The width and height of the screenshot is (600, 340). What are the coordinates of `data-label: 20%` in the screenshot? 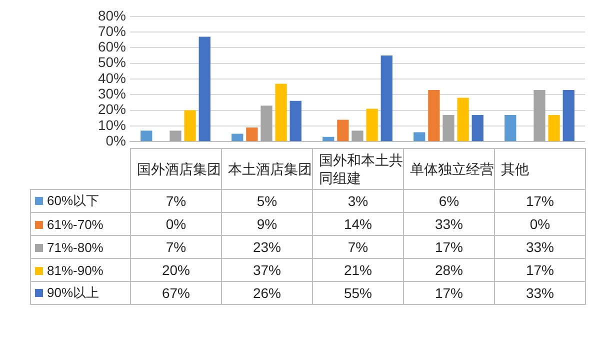 It's located at (176, 270).